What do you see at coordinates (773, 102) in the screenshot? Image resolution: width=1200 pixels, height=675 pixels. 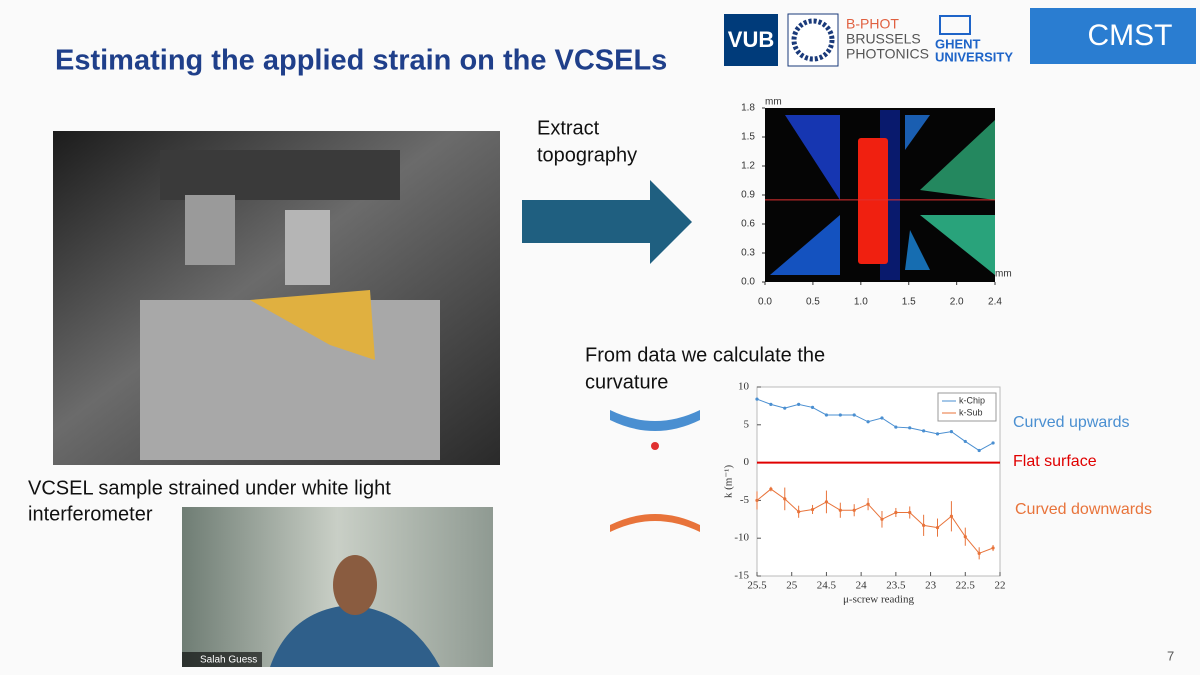 I see `y-unit: mm` at bounding box center [773, 102].